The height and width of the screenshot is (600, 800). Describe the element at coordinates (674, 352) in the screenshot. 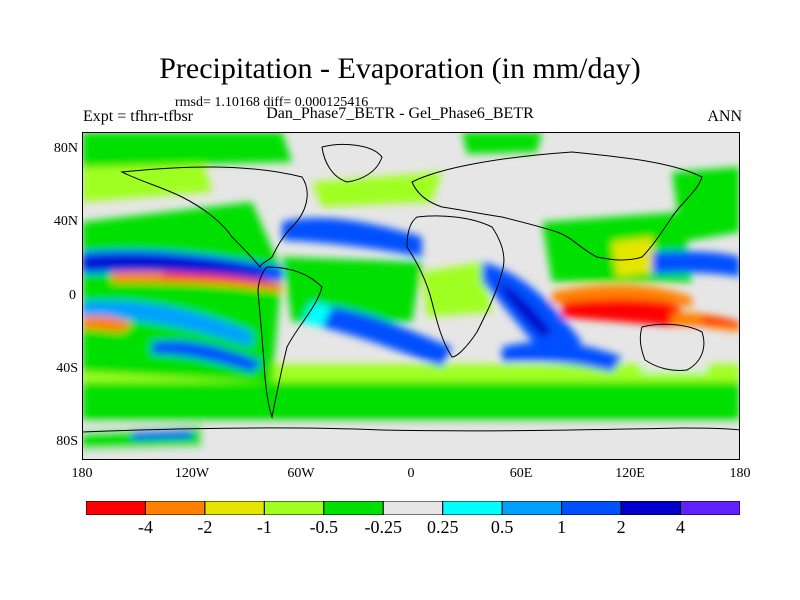

I see `australia-dry` at that location.